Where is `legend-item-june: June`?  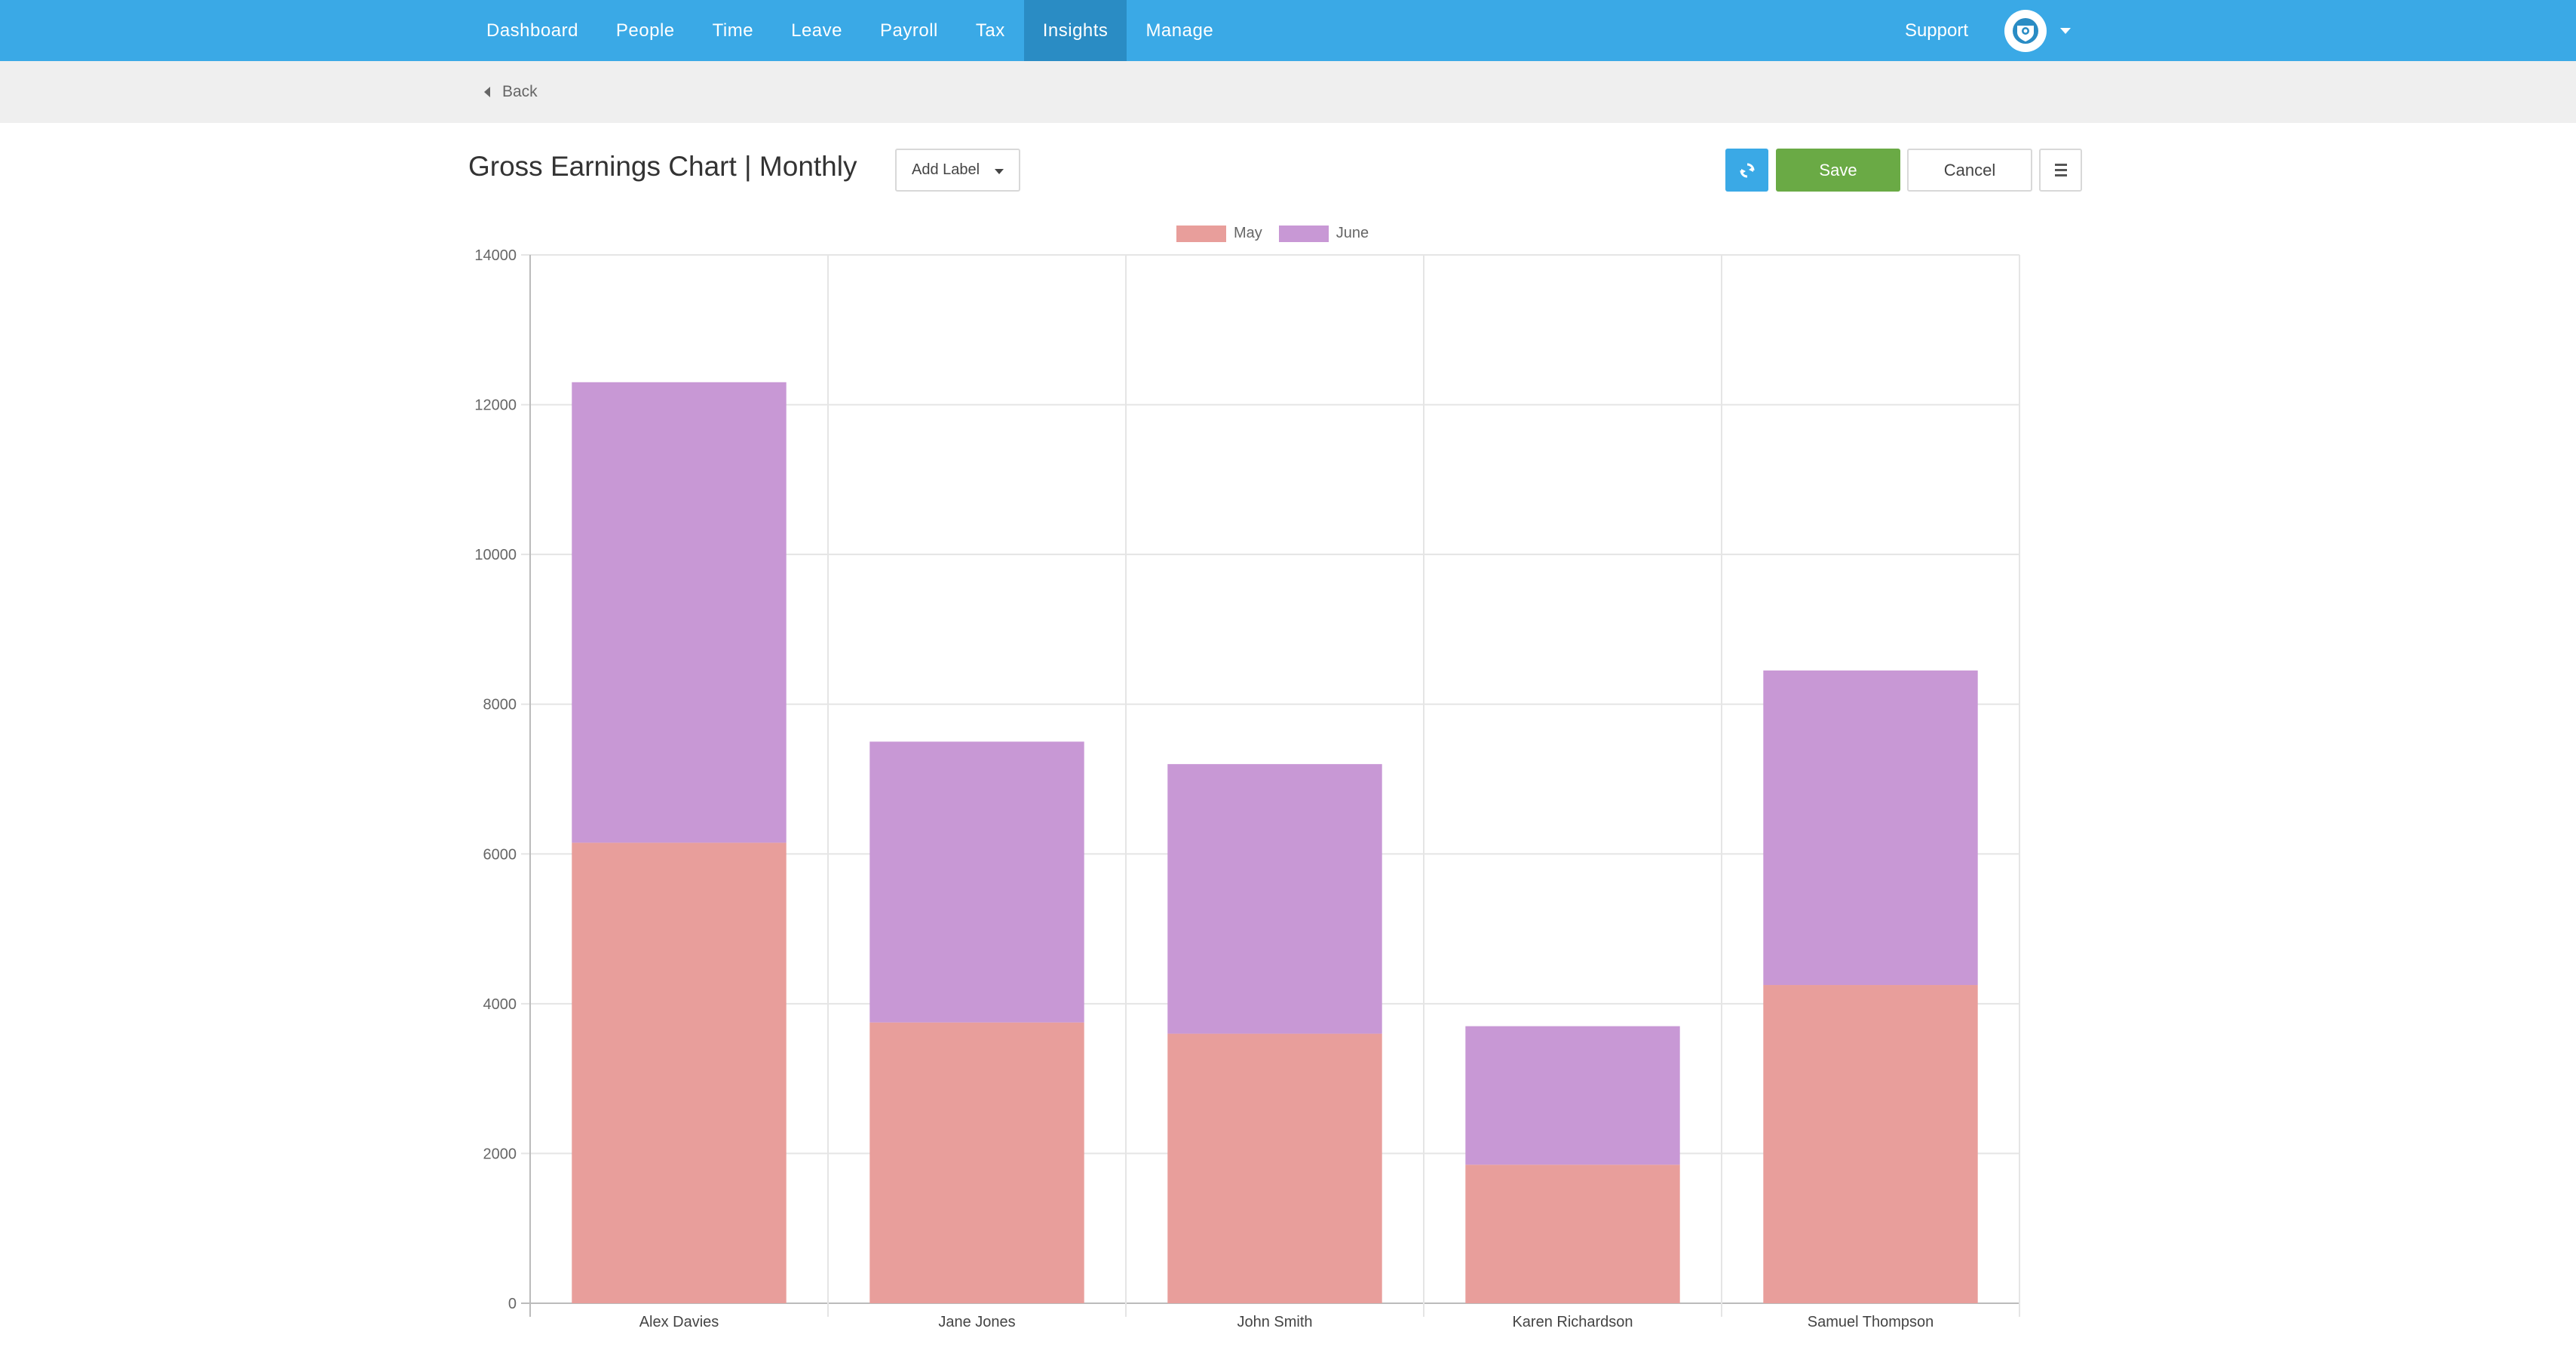 legend-item-june: June is located at coordinates (1323, 234).